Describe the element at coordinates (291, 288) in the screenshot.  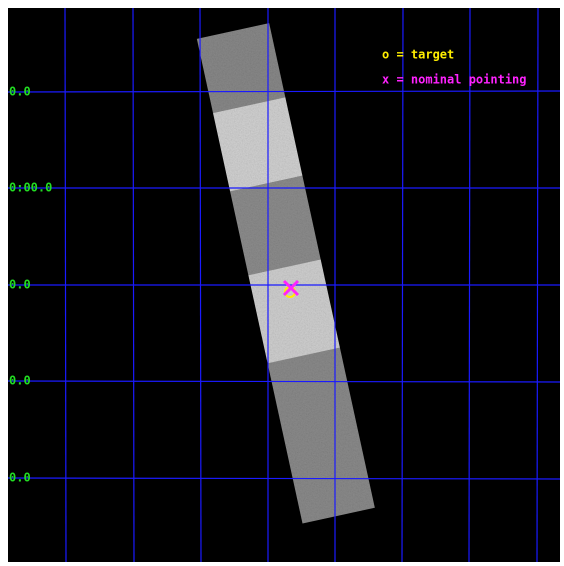
I see `nominal-pointing-marker` at that location.